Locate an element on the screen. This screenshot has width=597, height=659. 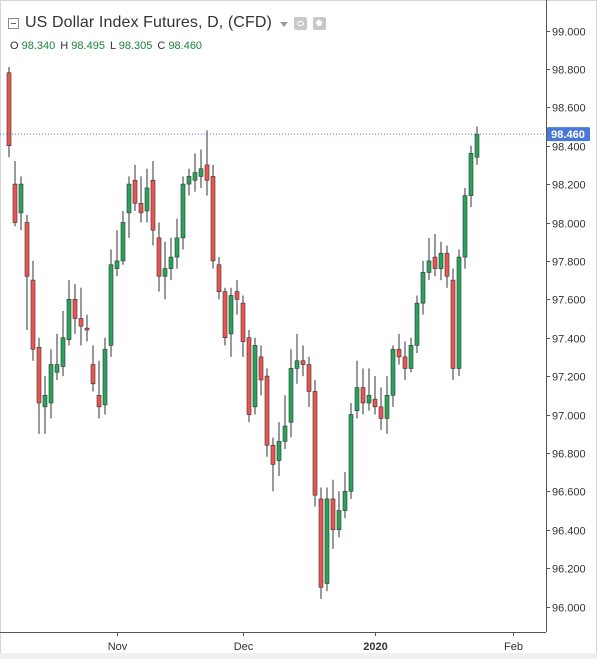
y-tick-label: 97.800 is located at coordinates (569, 263).